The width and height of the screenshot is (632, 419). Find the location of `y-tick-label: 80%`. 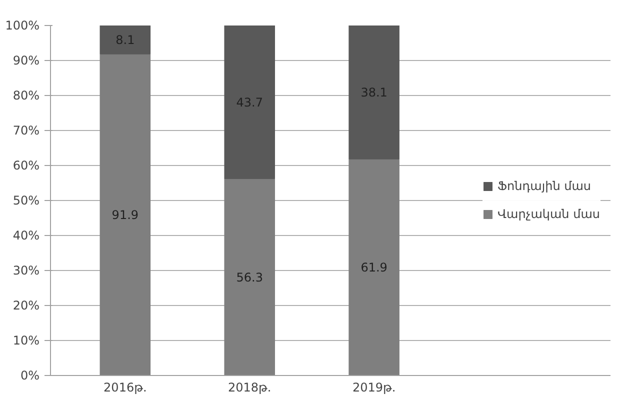

y-tick-label: 80% is located at coordinates (26, 95).